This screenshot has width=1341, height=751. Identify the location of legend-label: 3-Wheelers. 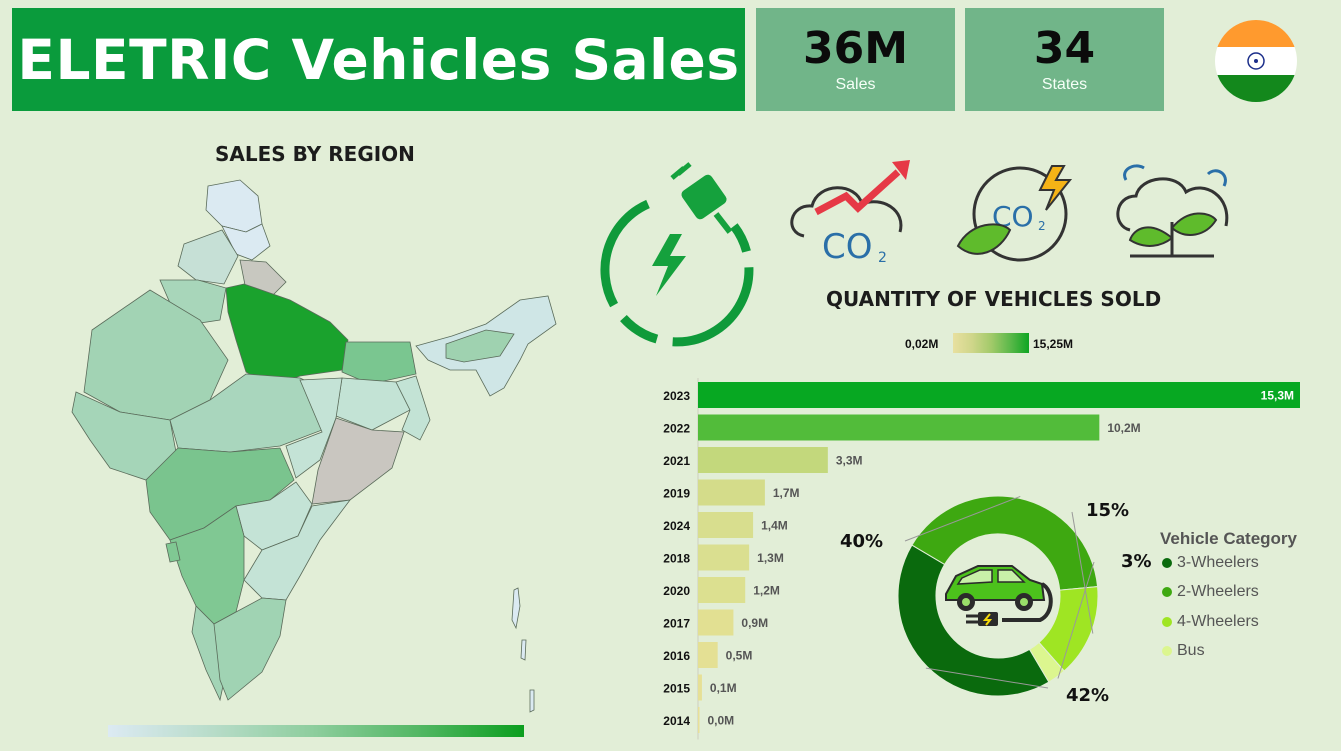
(1218, 562).